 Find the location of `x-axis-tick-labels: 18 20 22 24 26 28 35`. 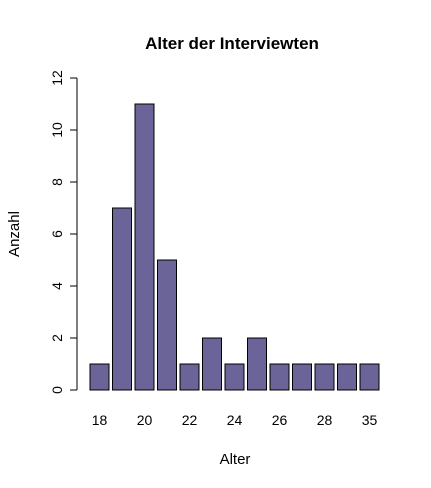

x-axis-tick-labels: 18 20 22 24 26 28 35 is located at coordinates (235, 420).